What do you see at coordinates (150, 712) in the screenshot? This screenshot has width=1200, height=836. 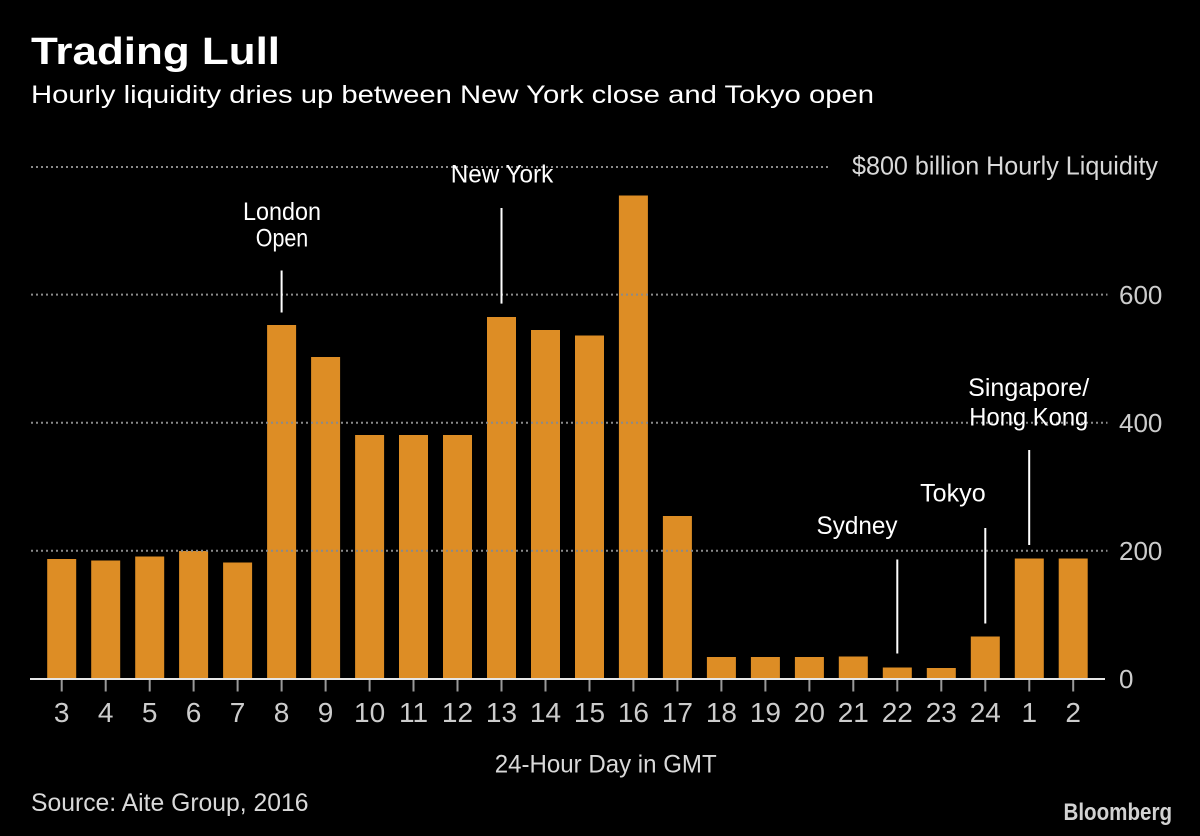 I see `svg-text: 5` at bounding box center [150, 712].